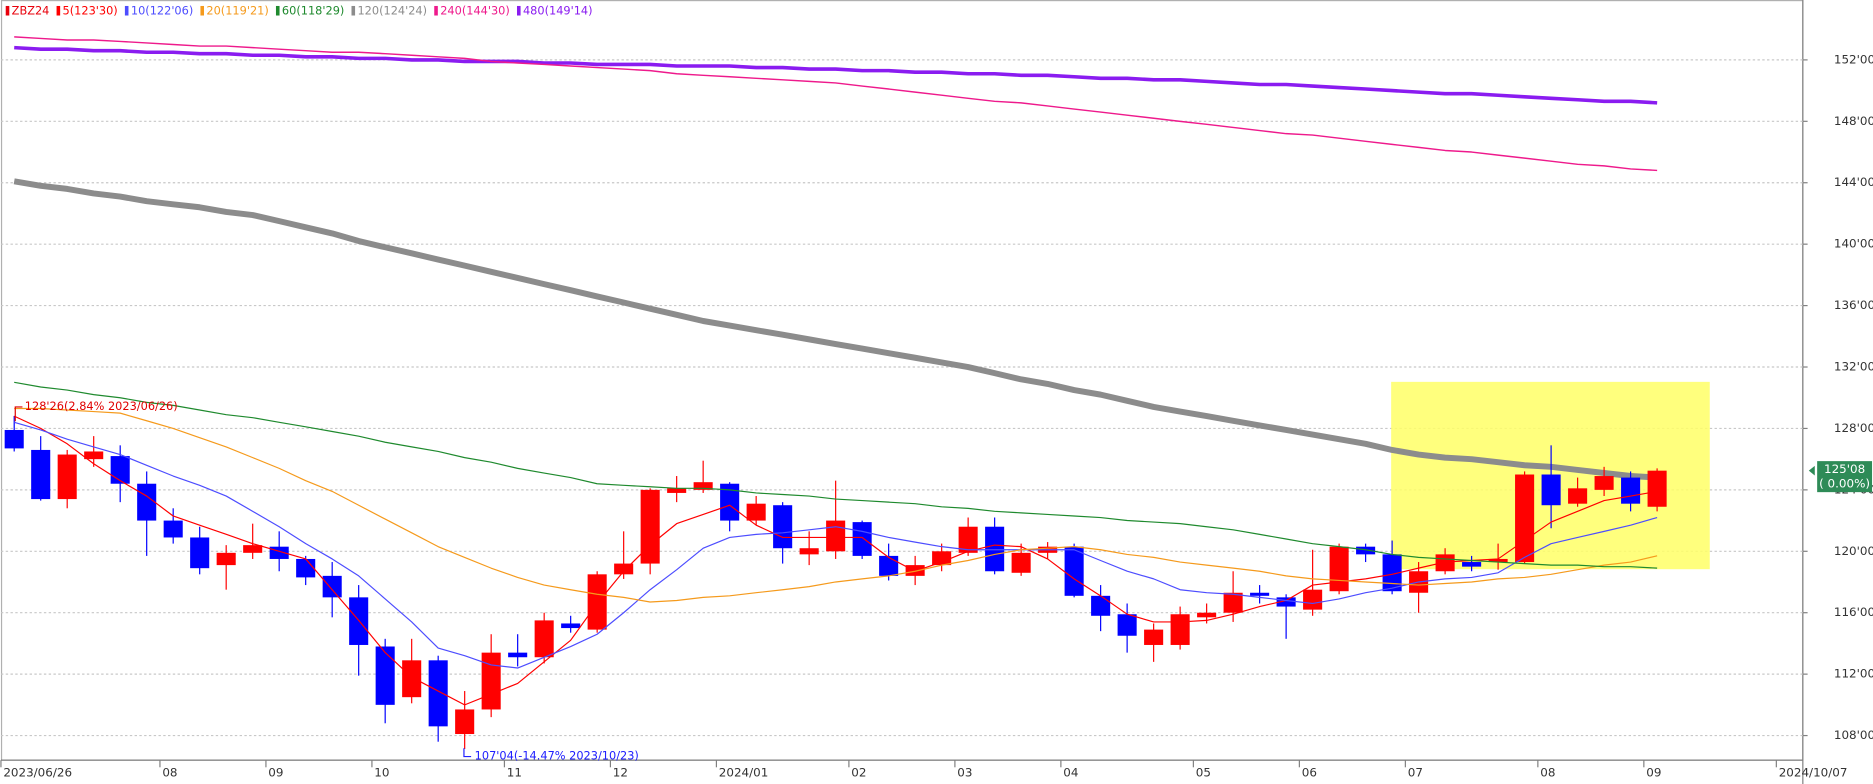 Image resolution: width=1873 pixels, height=784 pixels. I want to click on price-box, so click(1845, 477).